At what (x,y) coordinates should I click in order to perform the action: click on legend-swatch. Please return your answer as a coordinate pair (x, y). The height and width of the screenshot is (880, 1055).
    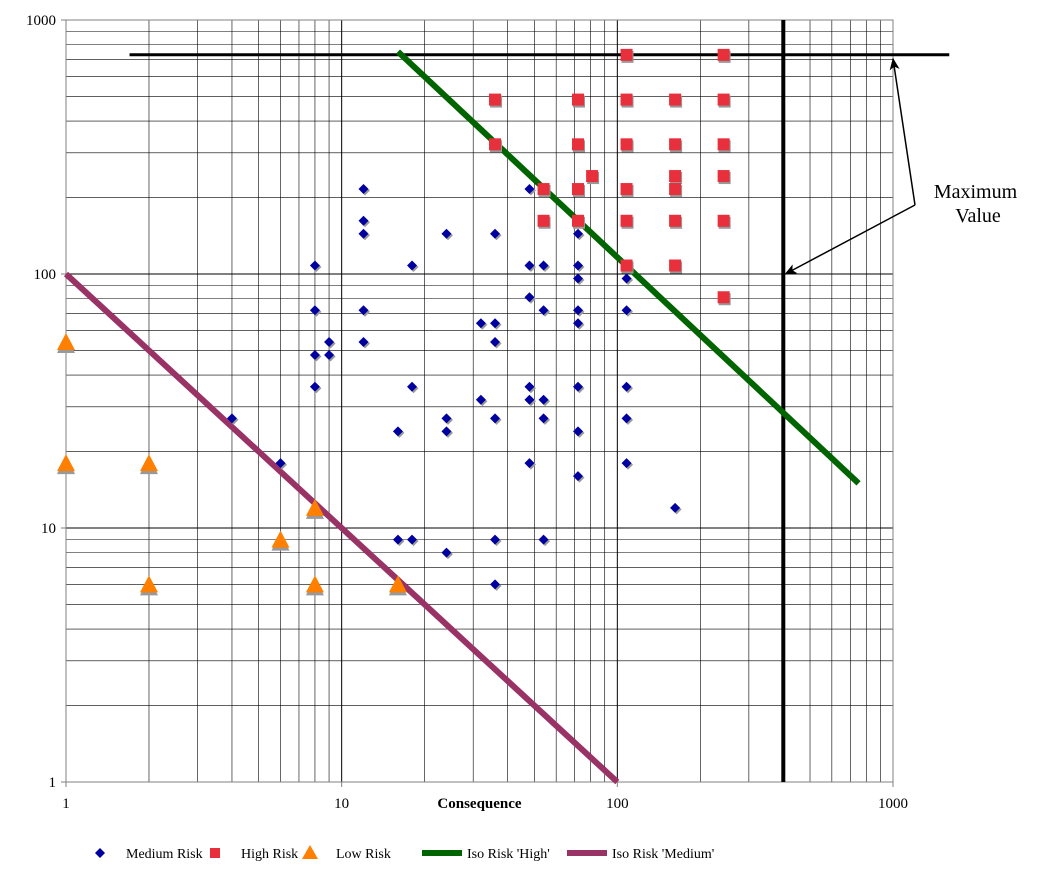
    Looking at the image, I should click on (310, 852).